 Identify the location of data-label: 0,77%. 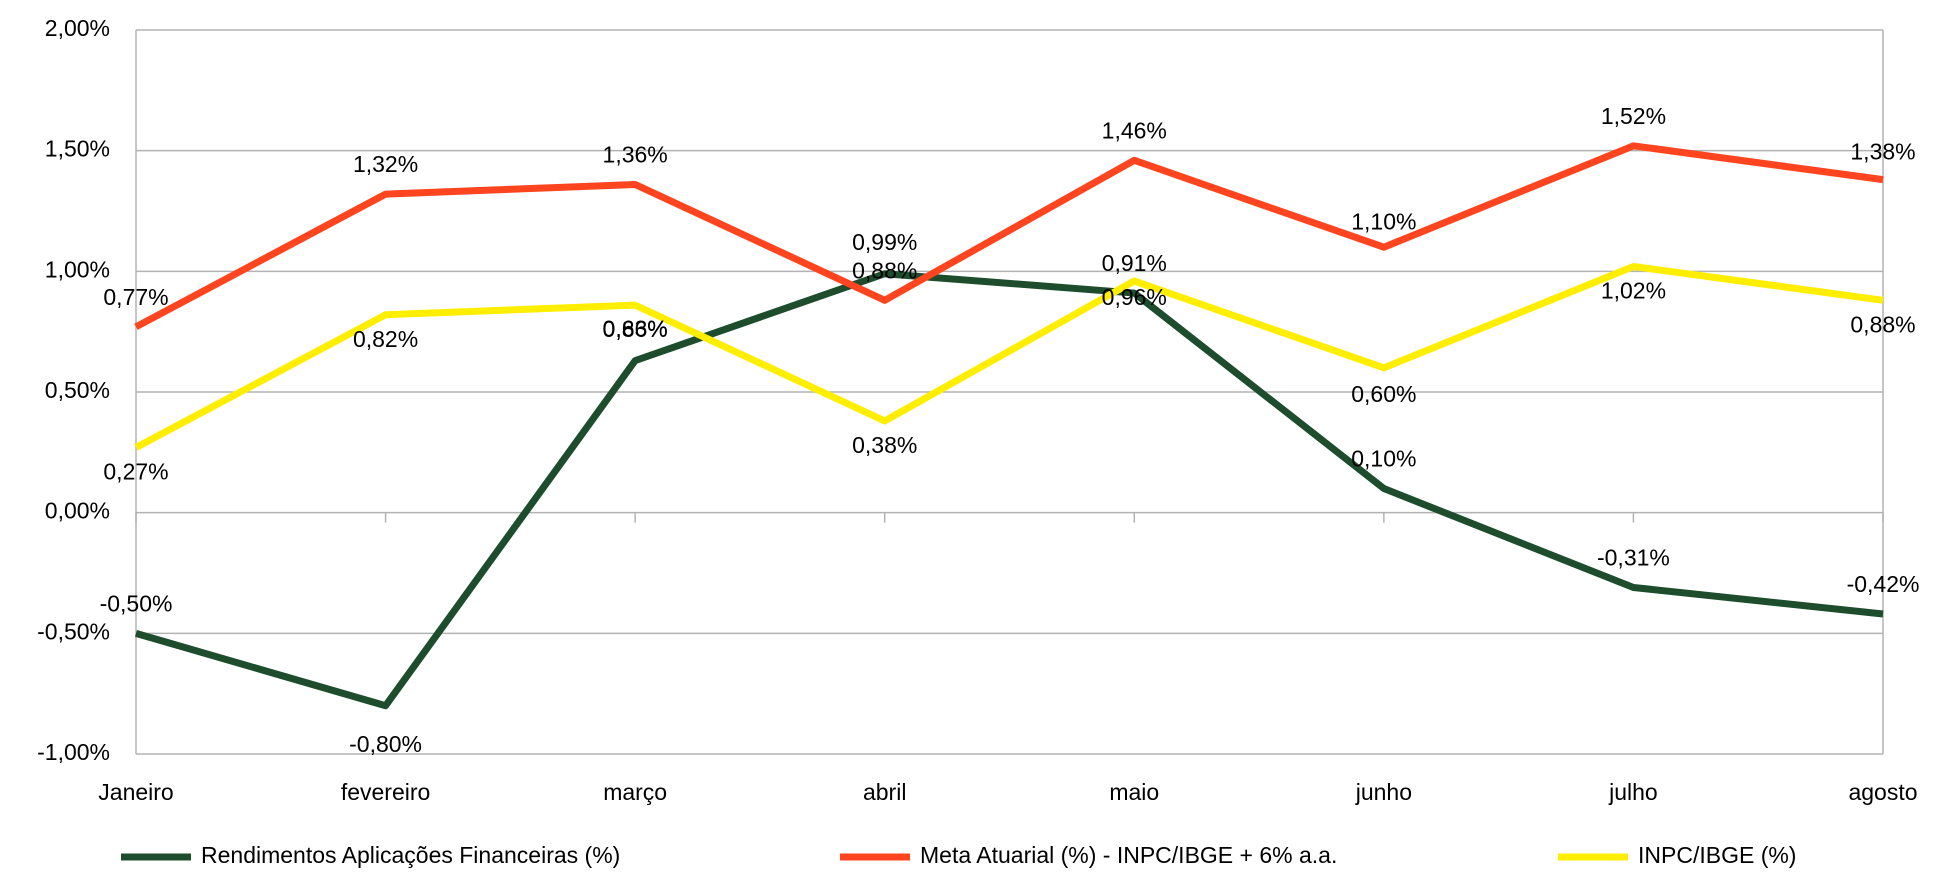
(135, 297).